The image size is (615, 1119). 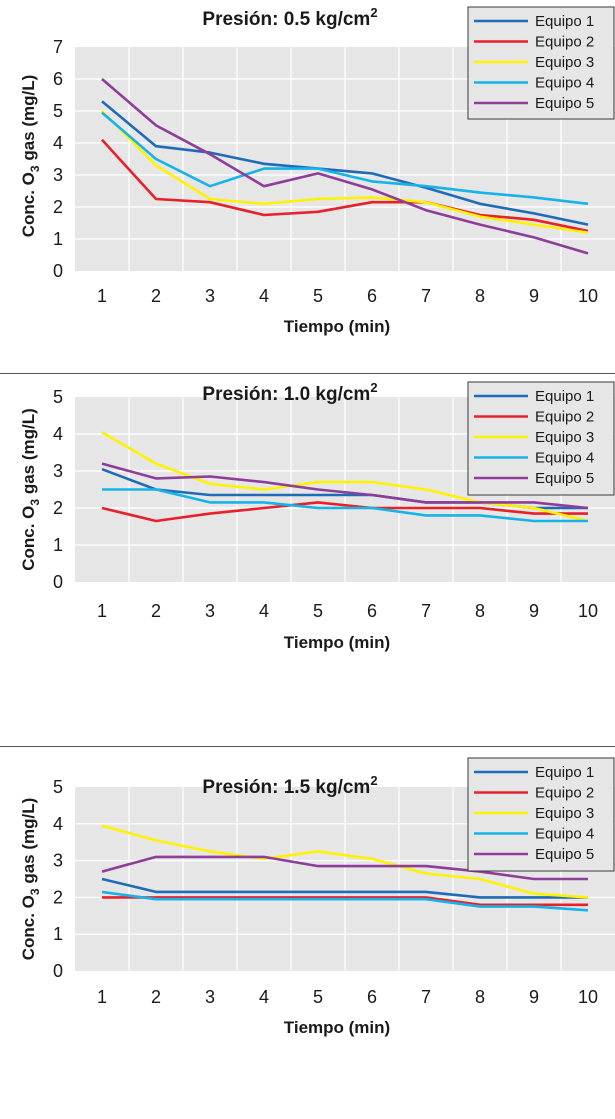 I want to click on chart-title: Presión: 1.5 kg/cm2, so click(x=289, y=785).